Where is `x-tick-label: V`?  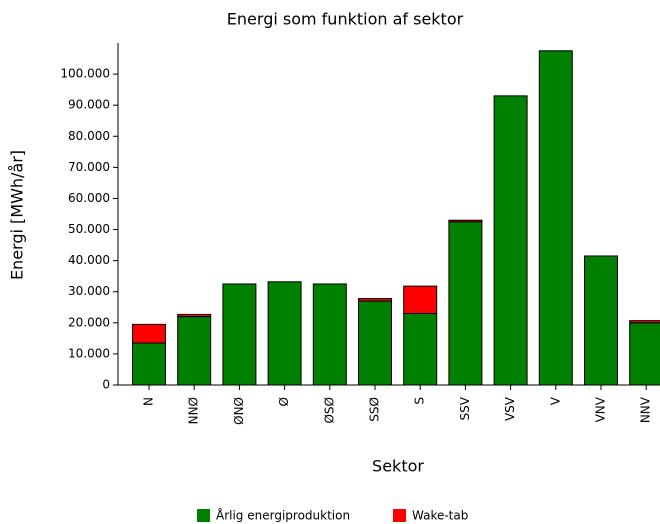
x-tick-label: V is located at coordinates (555, 400).